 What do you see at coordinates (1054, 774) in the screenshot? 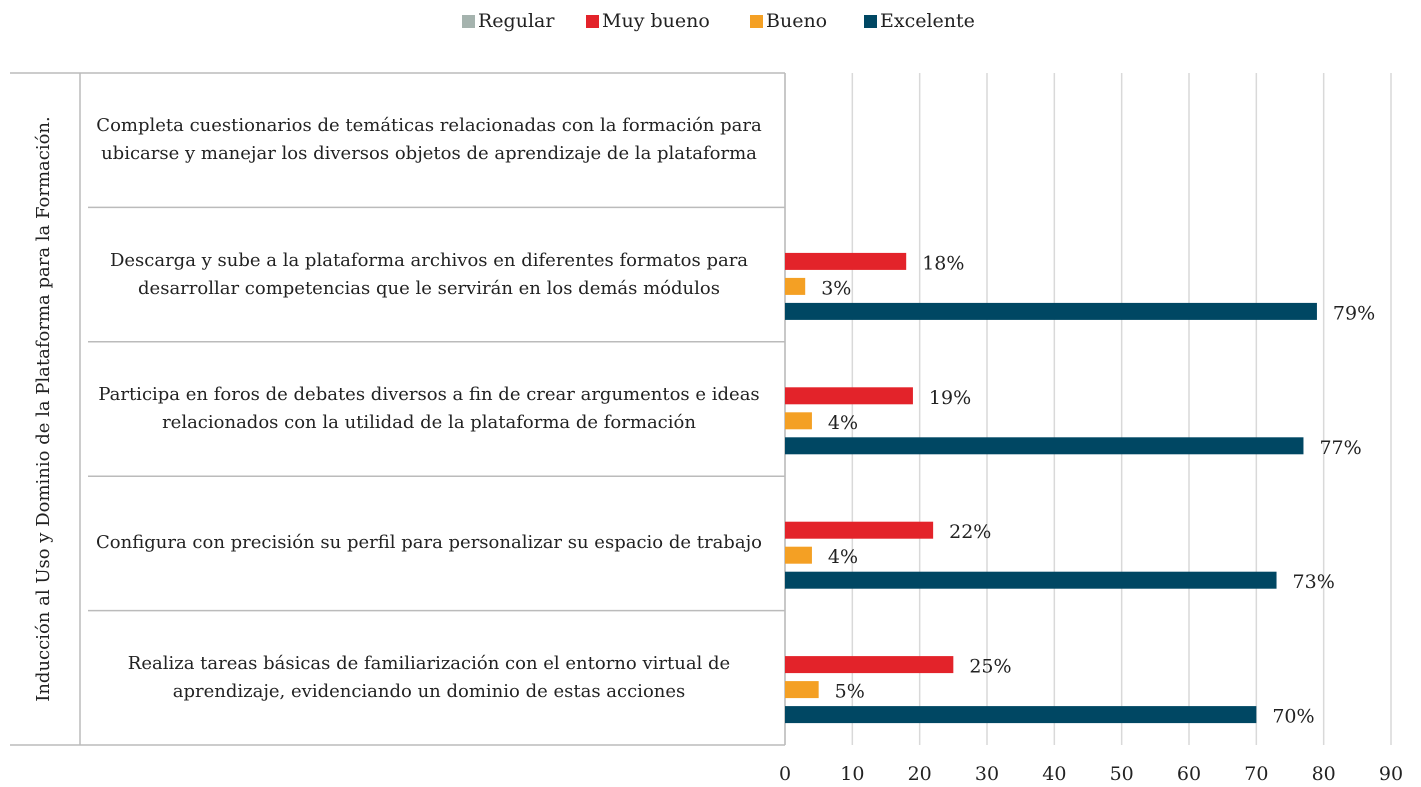
I see `x-tick-label: 40` at bounding box center [1054, 774].